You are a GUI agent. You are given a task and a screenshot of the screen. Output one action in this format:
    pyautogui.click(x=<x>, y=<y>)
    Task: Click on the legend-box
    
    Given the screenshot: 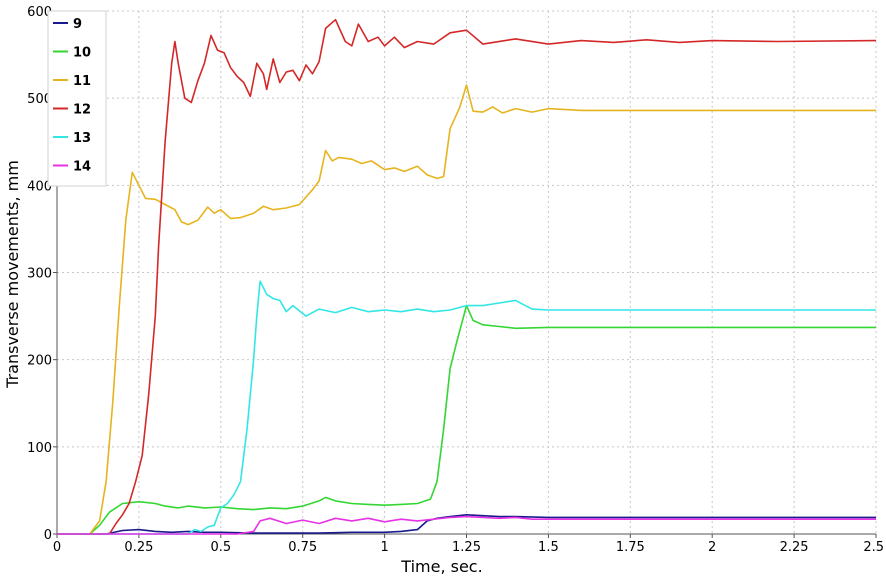 What is the action you would take?
    pyautogui.click(x=77, y=98)
    